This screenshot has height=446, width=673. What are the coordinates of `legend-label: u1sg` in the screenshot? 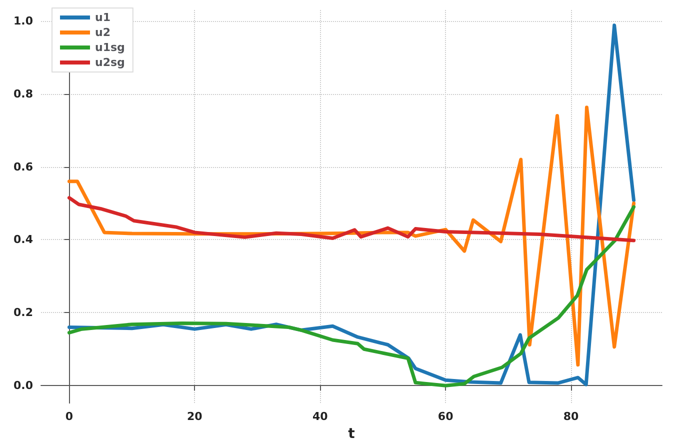 It's located at (110, 47).